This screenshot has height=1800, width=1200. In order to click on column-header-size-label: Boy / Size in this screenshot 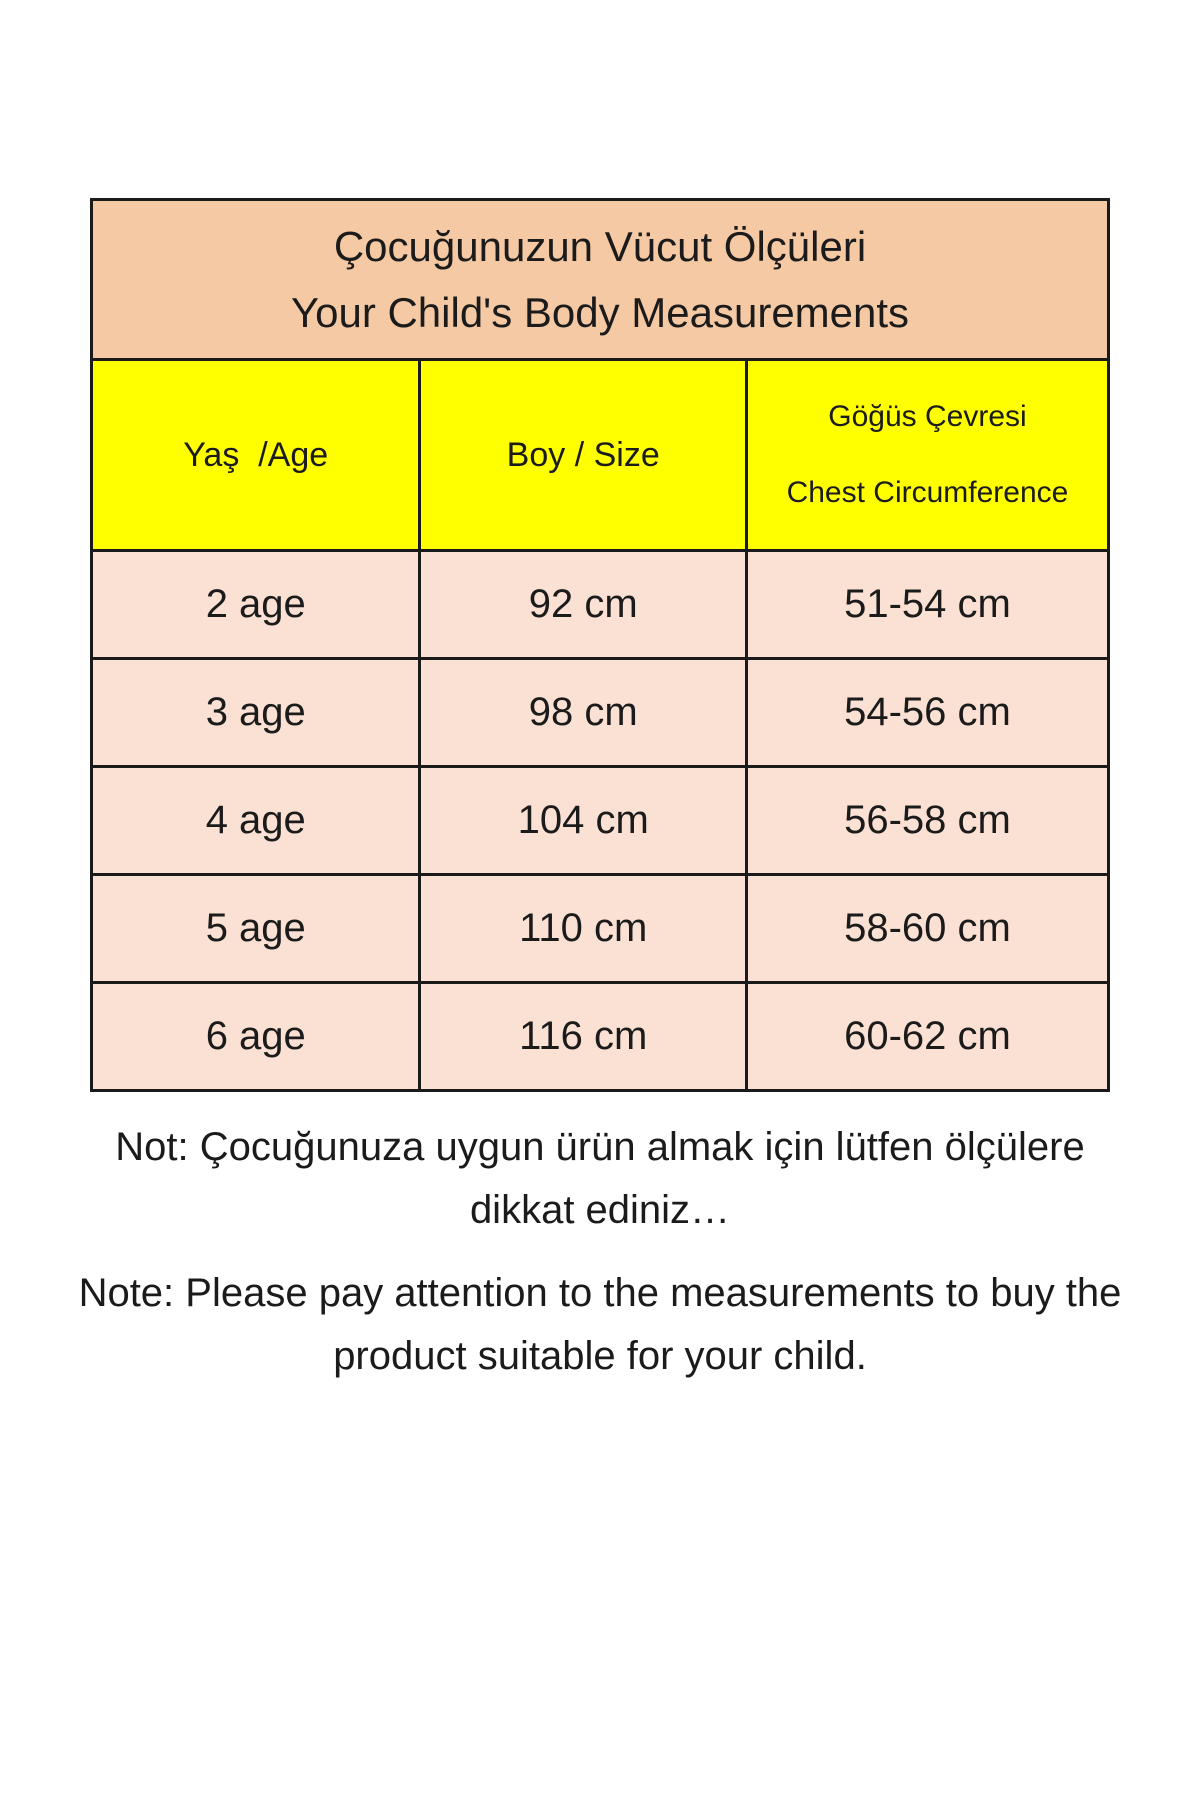, I will do `click(583, 455)`.